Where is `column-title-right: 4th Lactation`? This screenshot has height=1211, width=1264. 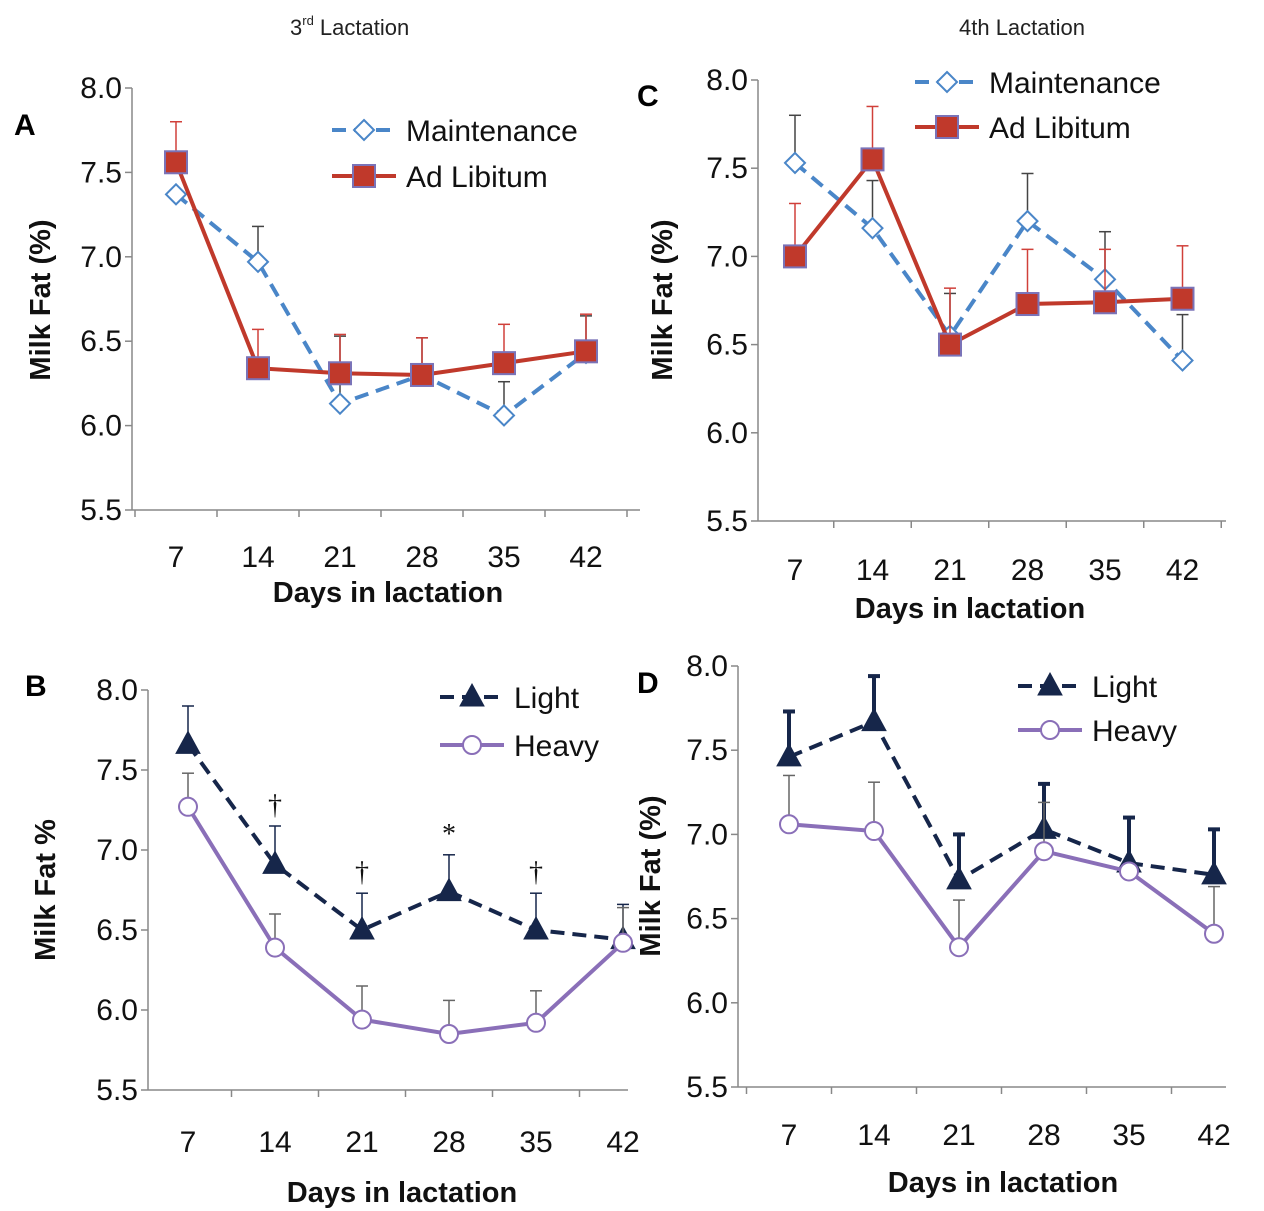 column-title-right: 4th Lactation is located at coordinates (1022, 27).